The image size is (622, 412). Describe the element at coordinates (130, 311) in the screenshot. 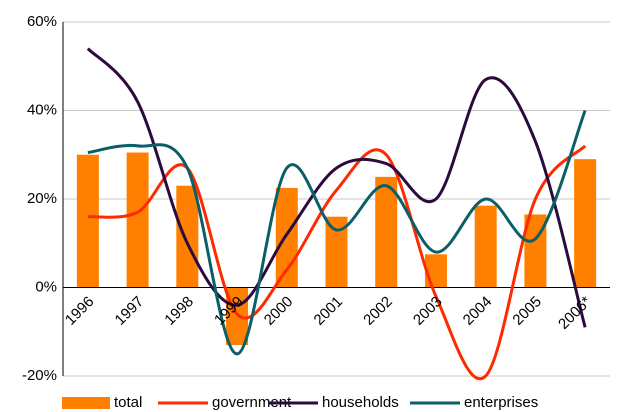

I see `x-tick-label: 1997` at that location.